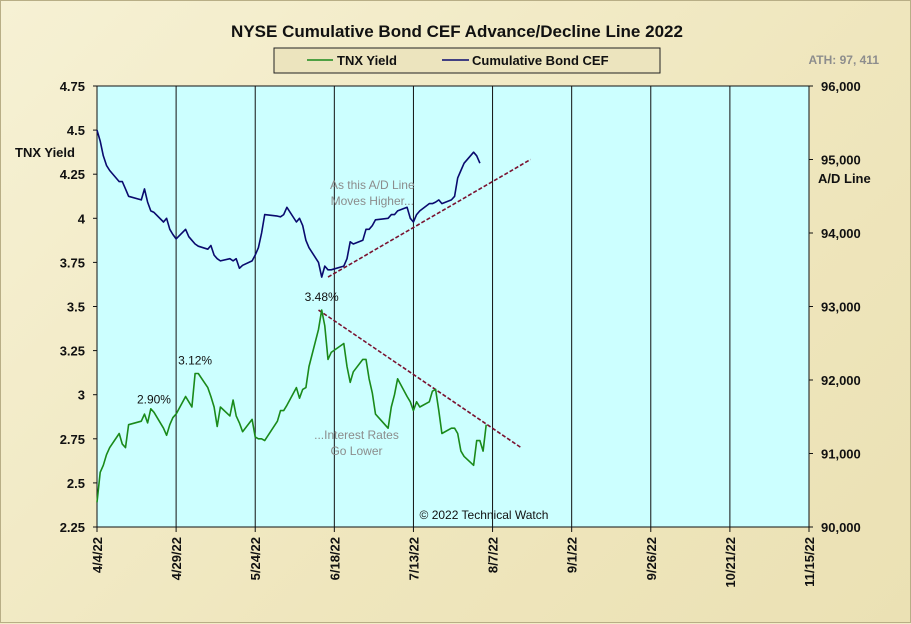 Image resolution: width=911 pixels, height=624 pixels. What do you see at coordinates (154, 399) in the screenshot?
I see `annotation-peak-label: 2.90%` at bounding box center [154, 399].